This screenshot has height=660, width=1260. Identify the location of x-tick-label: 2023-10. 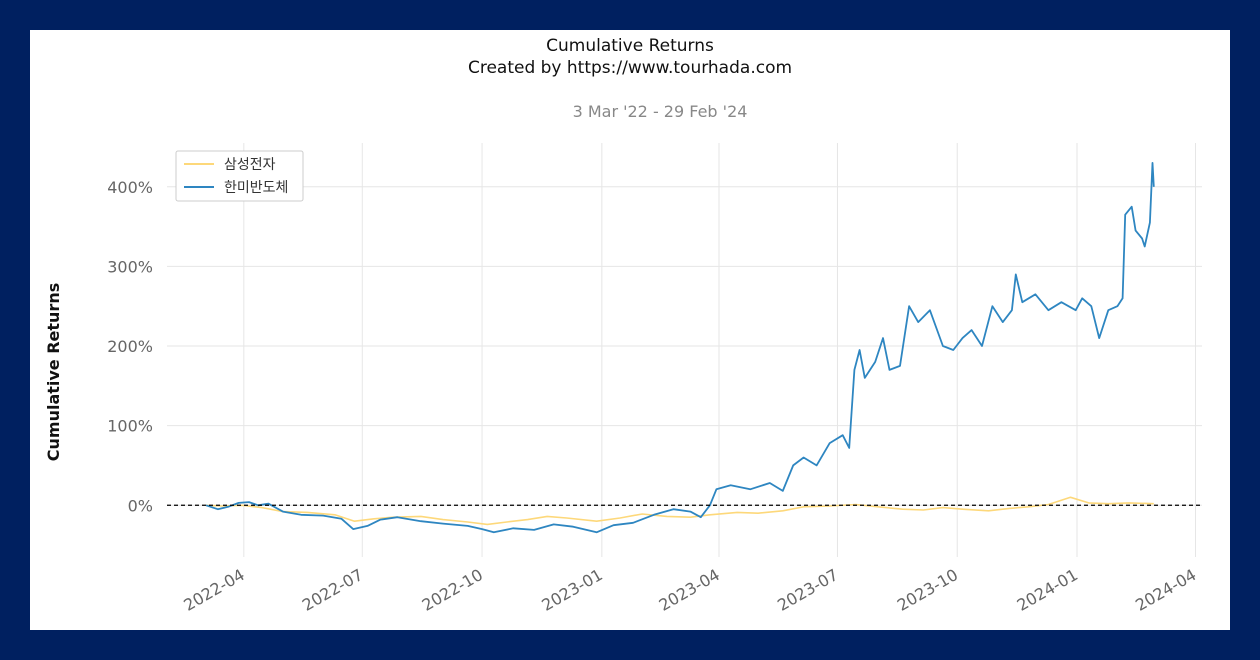
(927, 590).